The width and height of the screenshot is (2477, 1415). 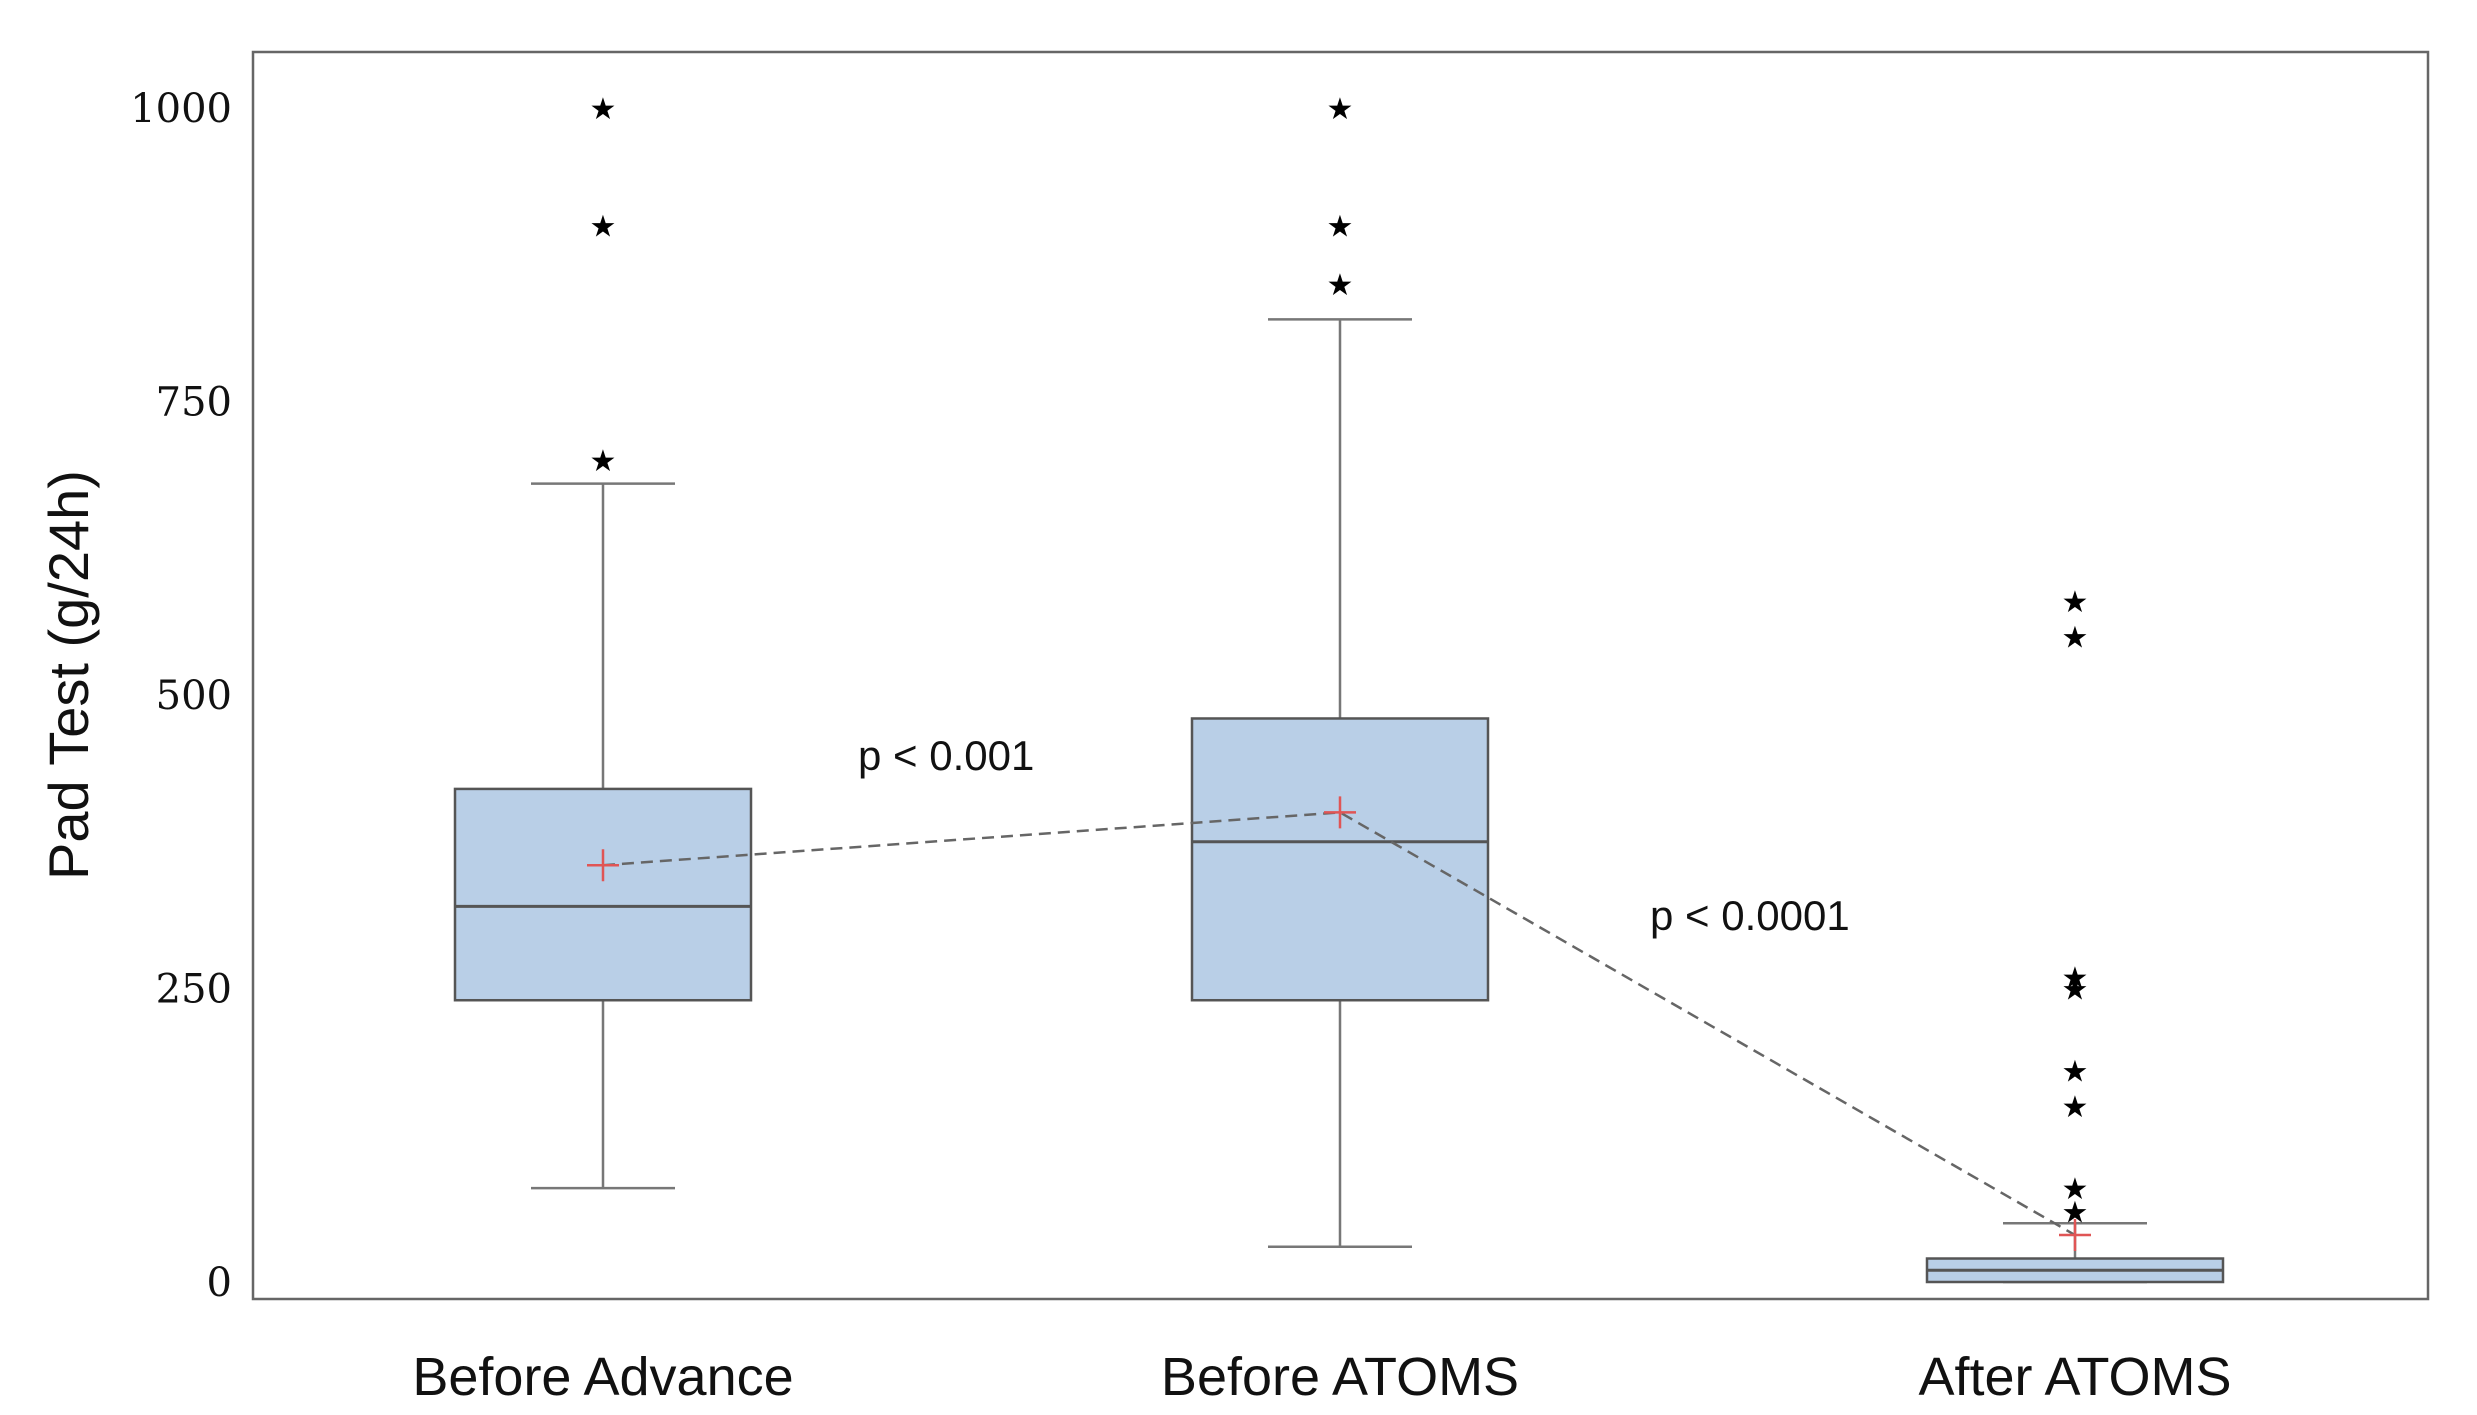 I want to click on x-category-label: Before Advance, so click(x=602, y=1377).